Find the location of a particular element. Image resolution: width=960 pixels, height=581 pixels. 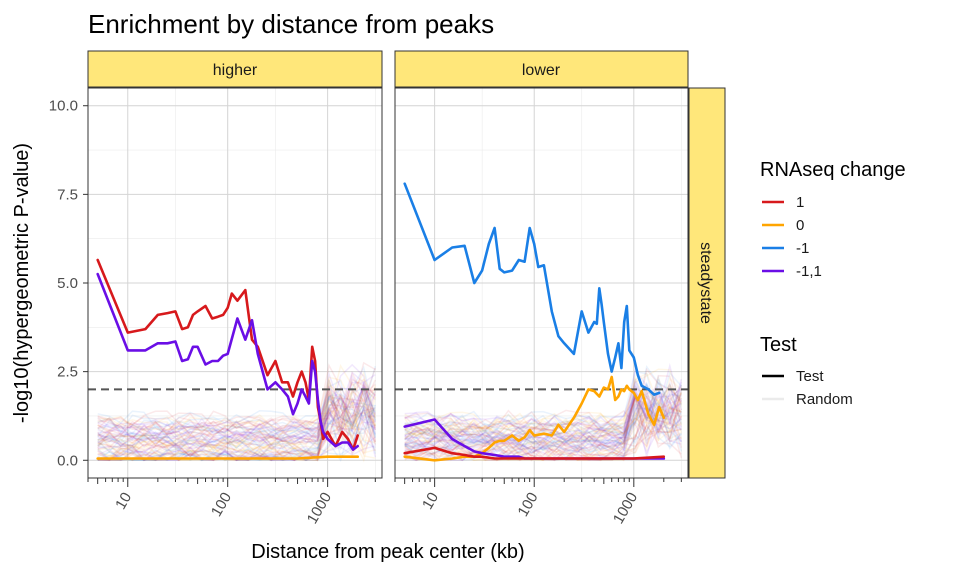

y-tick-label: 2.5 is located at coordinates (67, 372).